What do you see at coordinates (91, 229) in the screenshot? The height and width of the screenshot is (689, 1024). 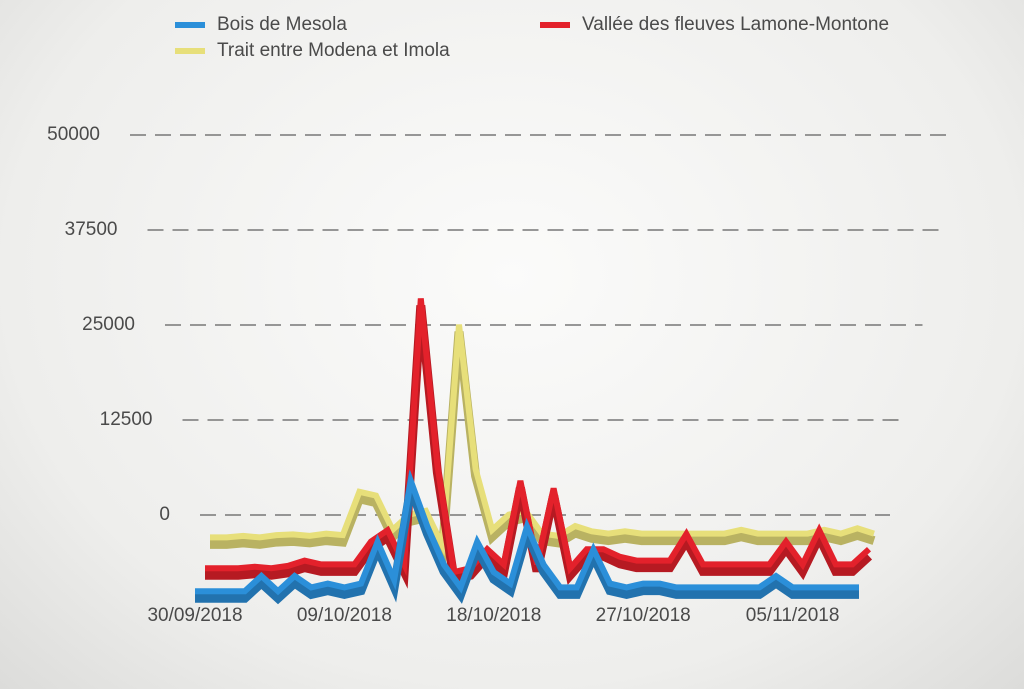 I see `y-tick-label: 37500` at bounding box center [91, 229].